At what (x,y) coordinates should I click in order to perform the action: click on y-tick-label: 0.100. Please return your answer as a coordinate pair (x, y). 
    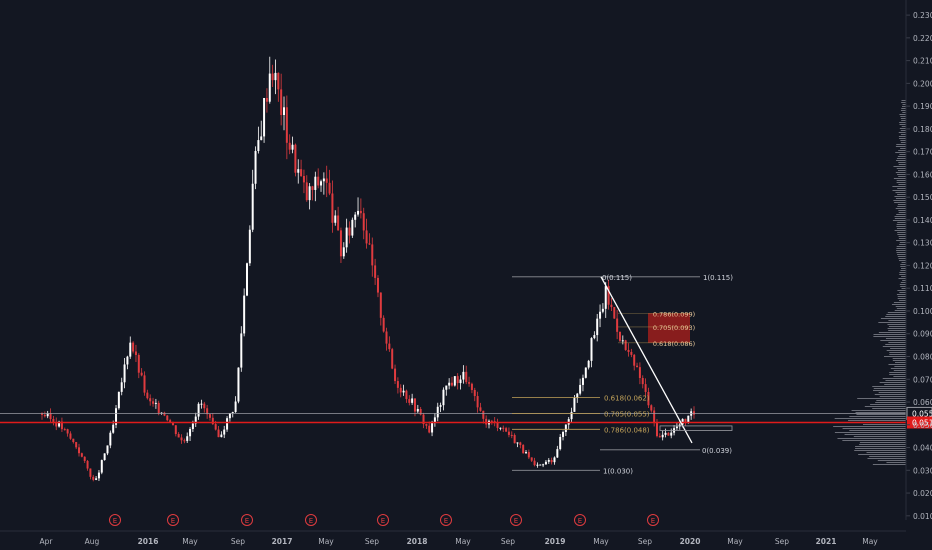
    Looking at the image, I should click on (922, 311).